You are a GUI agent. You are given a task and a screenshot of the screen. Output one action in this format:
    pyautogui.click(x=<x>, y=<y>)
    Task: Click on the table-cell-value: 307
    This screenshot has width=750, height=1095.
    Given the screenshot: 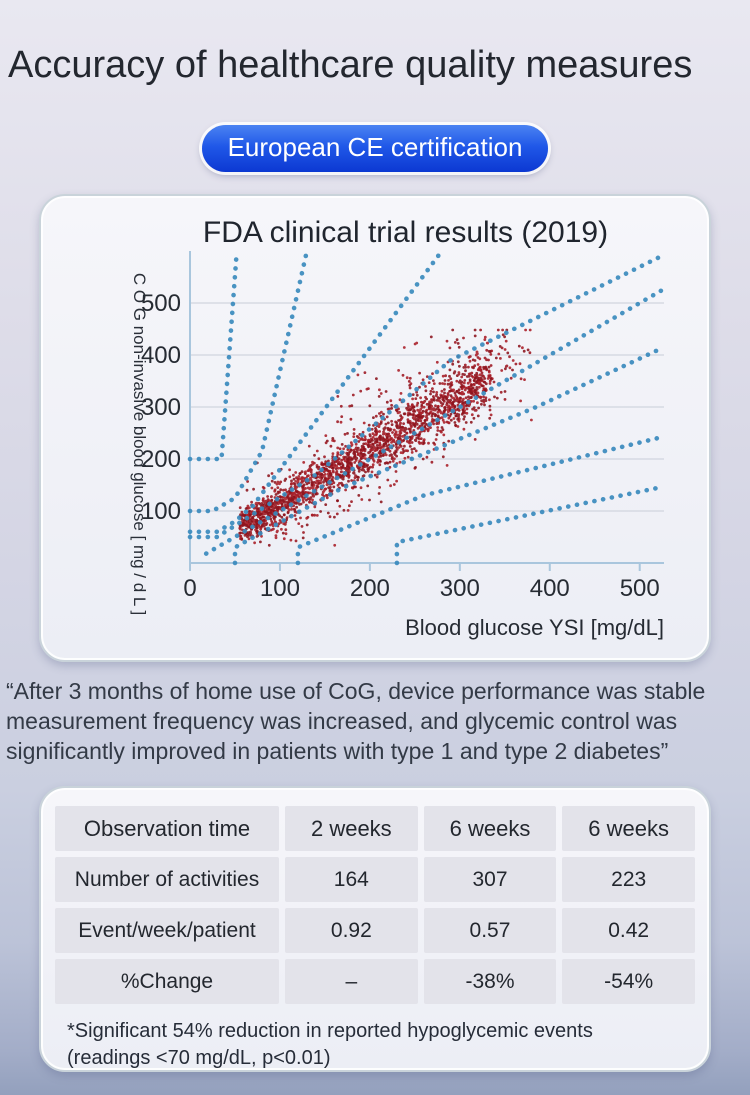 What is the action you would take?
    pyautogui.click(x=490, y=879)
    